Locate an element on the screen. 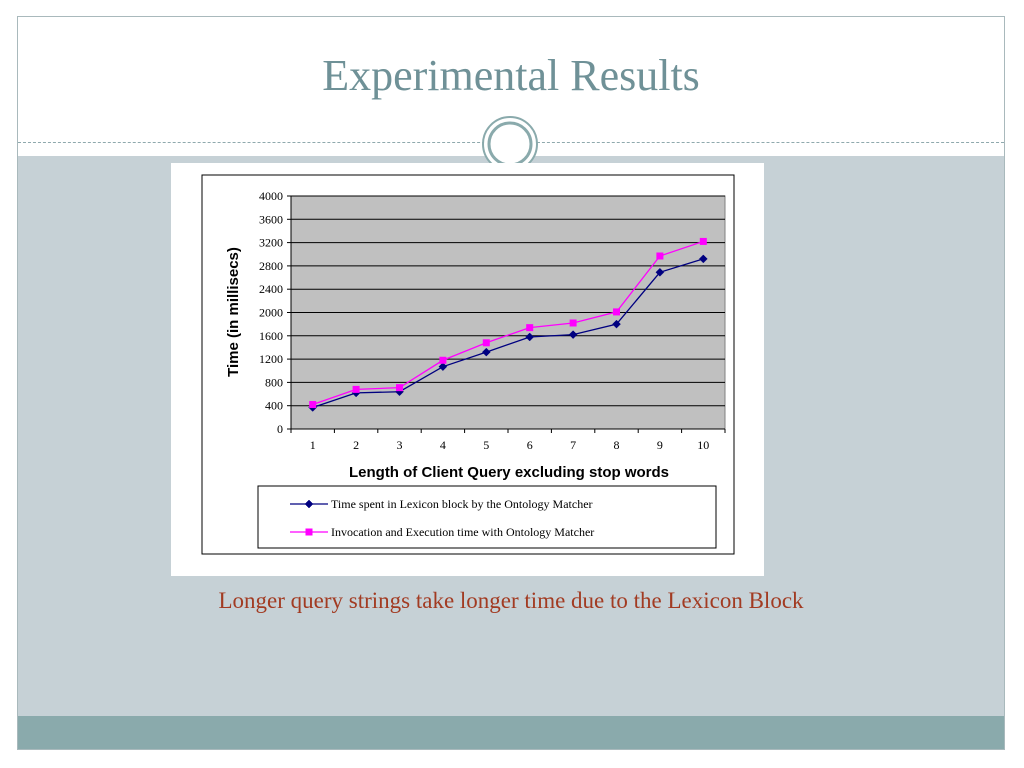 The width and height of the screenshot is (1024, 768). x-tick-label: 2 is located at coordinates (356, 445).